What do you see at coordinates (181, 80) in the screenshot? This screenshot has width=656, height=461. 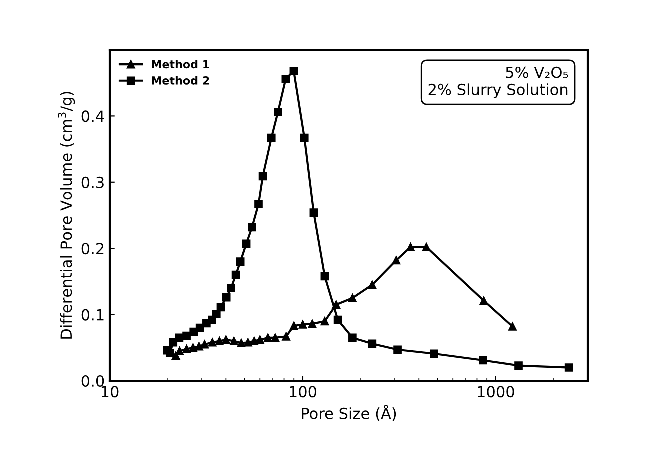 I see `legend-label: Method 2` at bounding box center [181, 80].